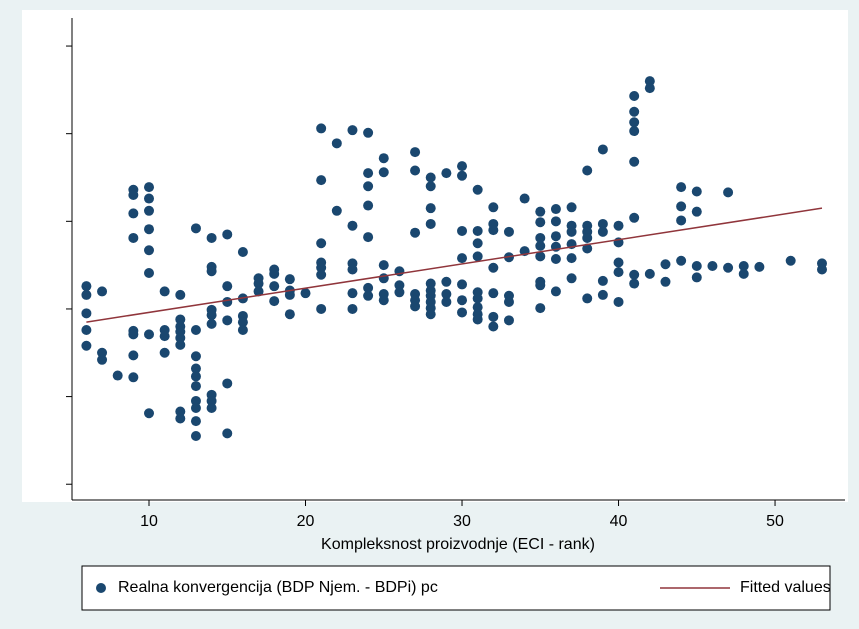 The image size is (859, 629). What do you see at coordinates (775, 521) in the screenshot?
I see `x-tick-label: 50` at bounding box center [775, 521].